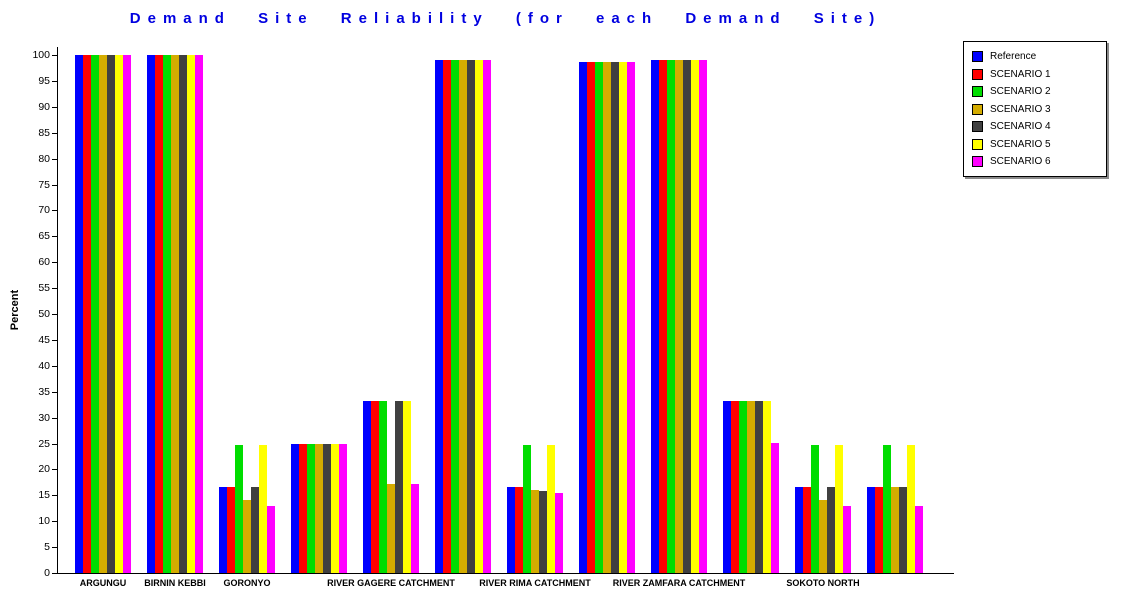 This screenshot has height=608, width=1125. Describe the element at coordinates (44, 521) in the screenshot. I see `y-tick-label: 10` at that location.